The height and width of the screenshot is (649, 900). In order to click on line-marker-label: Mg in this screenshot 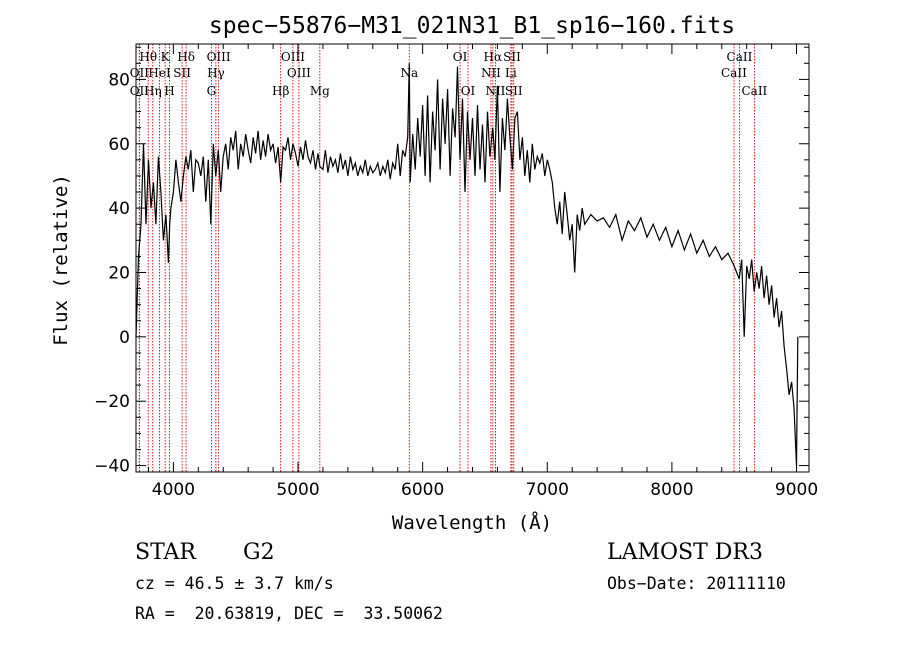, I will do `click(320, 91)`.